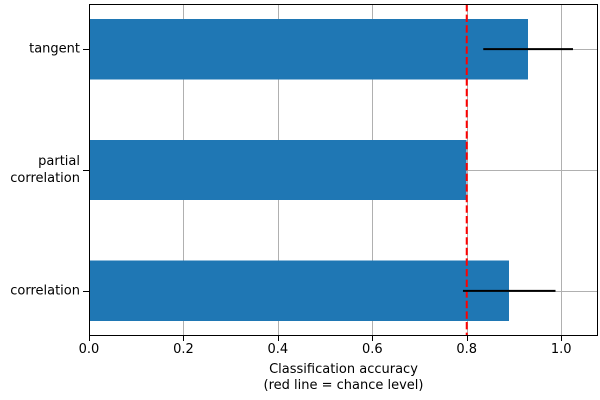 This screenshot has height=400, width=600. Describe the element at coordinates (467, 349) in the screenshot. I see `xtick-label: 0.8` at that location.